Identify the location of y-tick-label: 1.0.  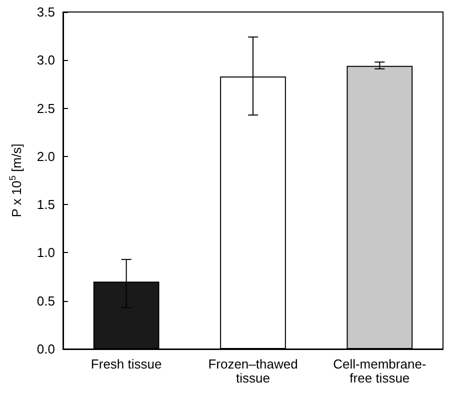
(45, 252).